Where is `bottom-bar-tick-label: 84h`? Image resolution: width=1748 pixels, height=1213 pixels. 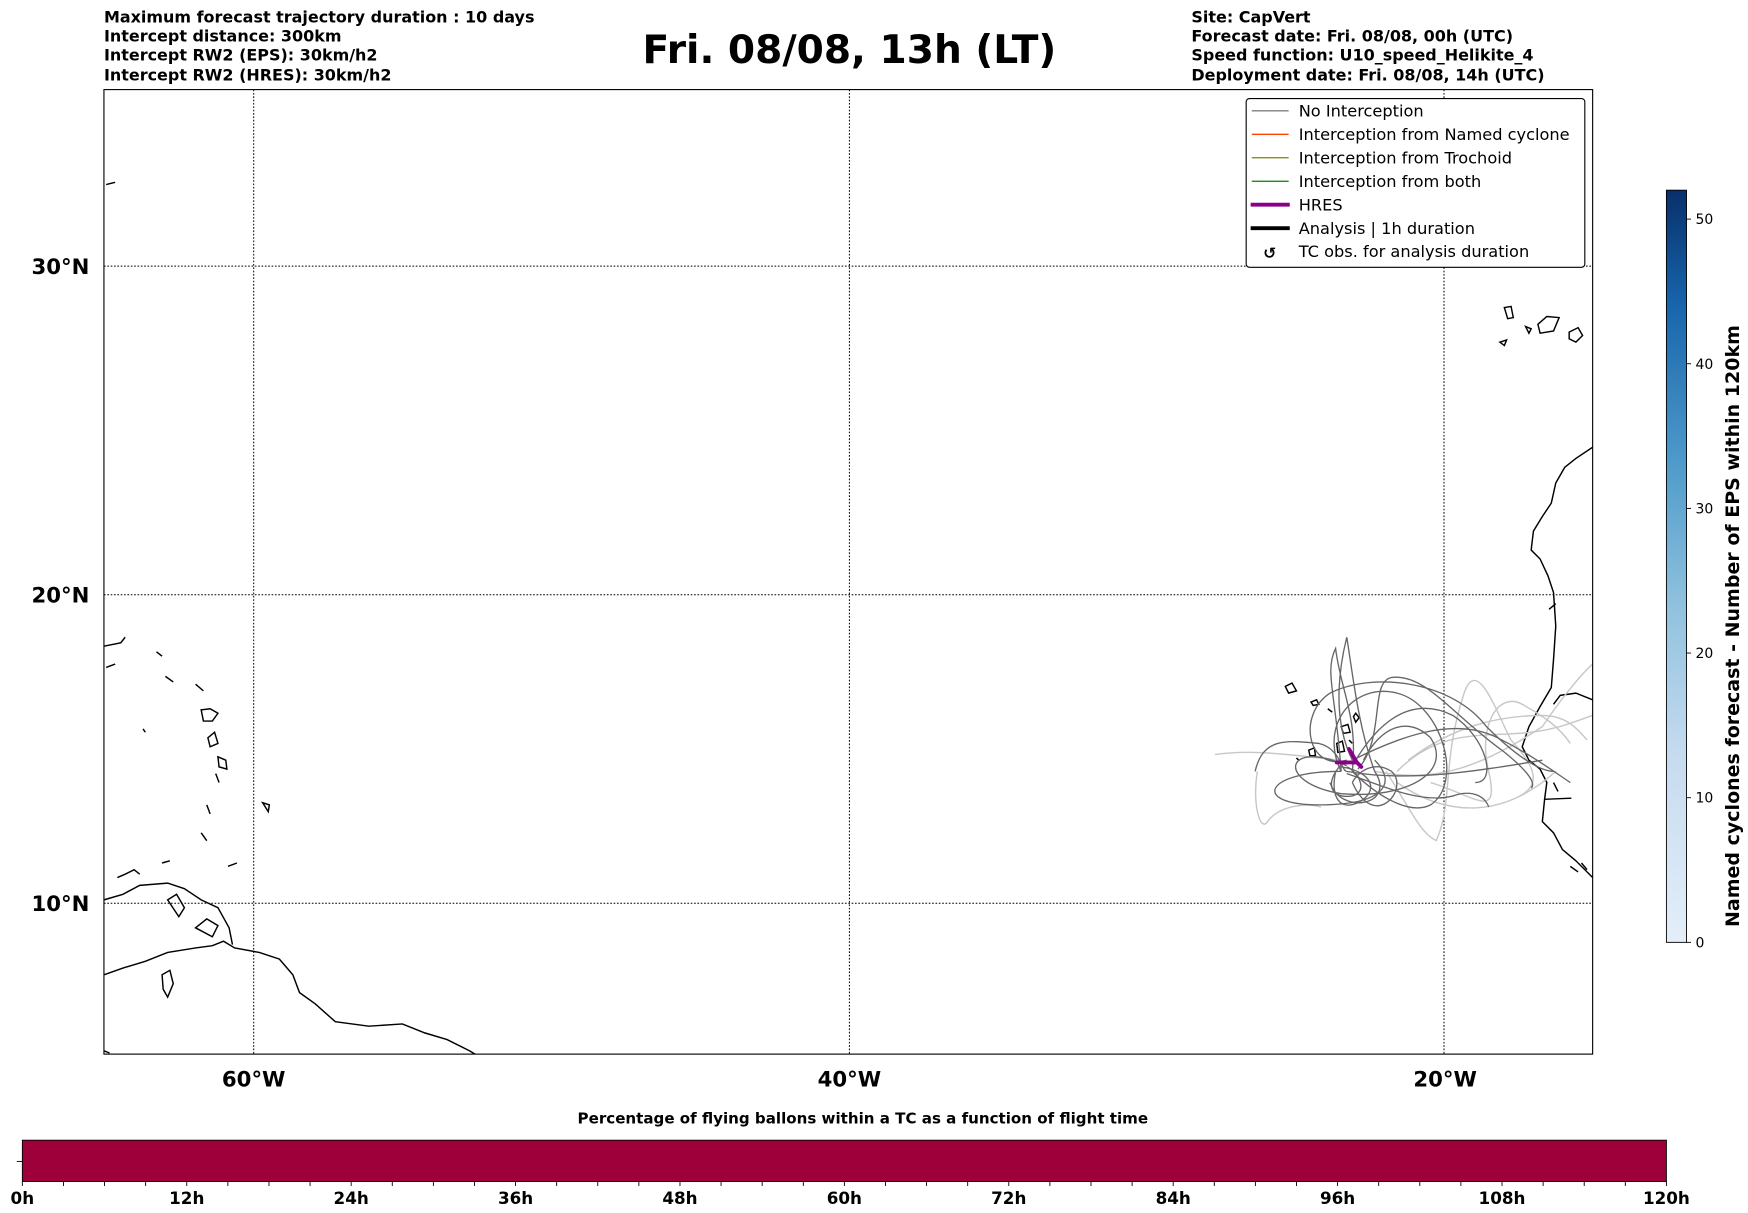
bottom-bar-tick-label: 84h is located at coordinates (1173, 1198).